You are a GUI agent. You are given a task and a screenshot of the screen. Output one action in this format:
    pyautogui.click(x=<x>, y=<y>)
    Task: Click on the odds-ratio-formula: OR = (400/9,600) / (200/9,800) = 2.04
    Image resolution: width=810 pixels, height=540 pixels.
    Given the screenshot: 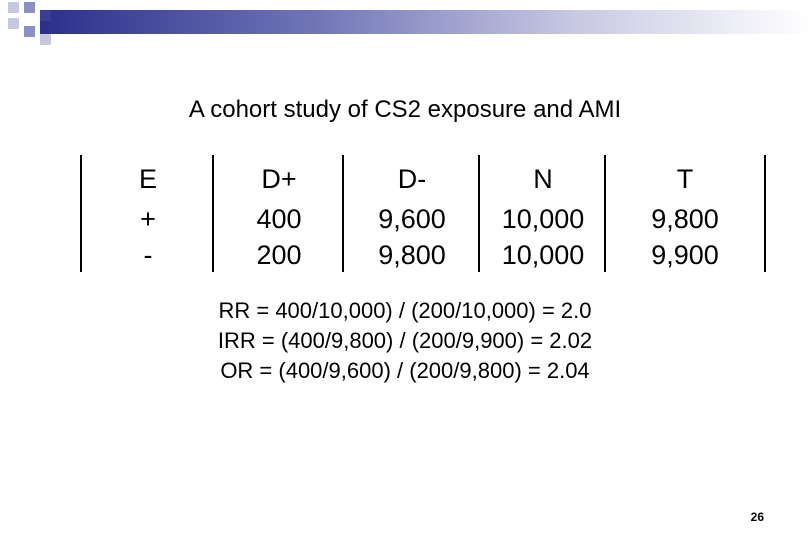 What is the action you would take?
    pyautogui.click(x=405, y=370)
    